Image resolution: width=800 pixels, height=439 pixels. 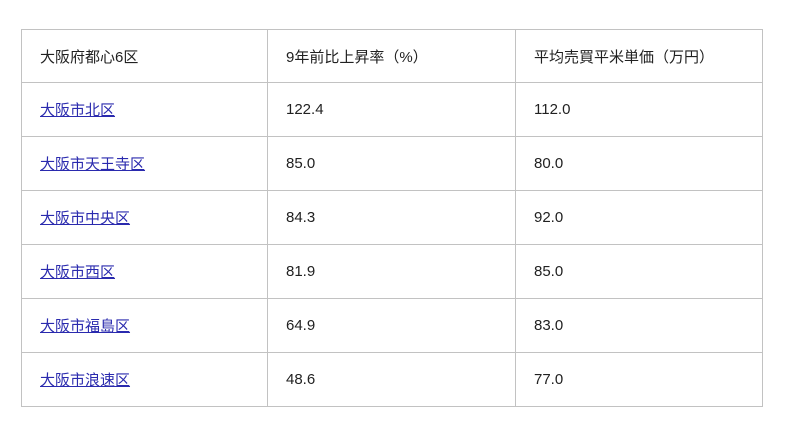 What do you see at coordinates (639, 217) in the screenshot?
I see `avg-price-cell: 92.0` at bounding box center [639, 217].